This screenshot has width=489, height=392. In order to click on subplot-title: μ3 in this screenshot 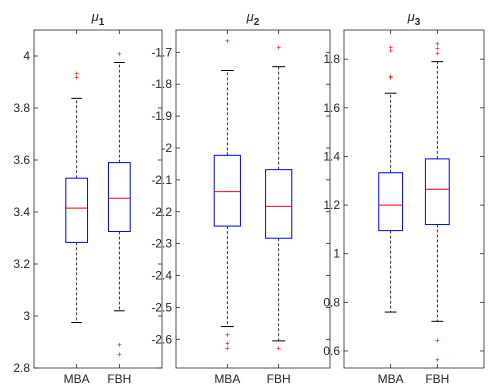, I will do `click(414, 18)`.